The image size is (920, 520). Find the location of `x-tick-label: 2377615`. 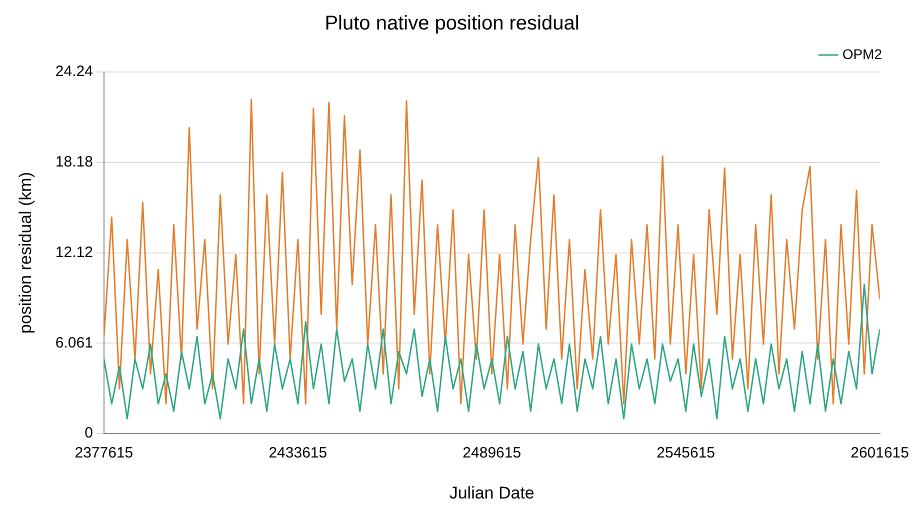

x-tick-label: 2377615 is located at coordinates (104, 453).